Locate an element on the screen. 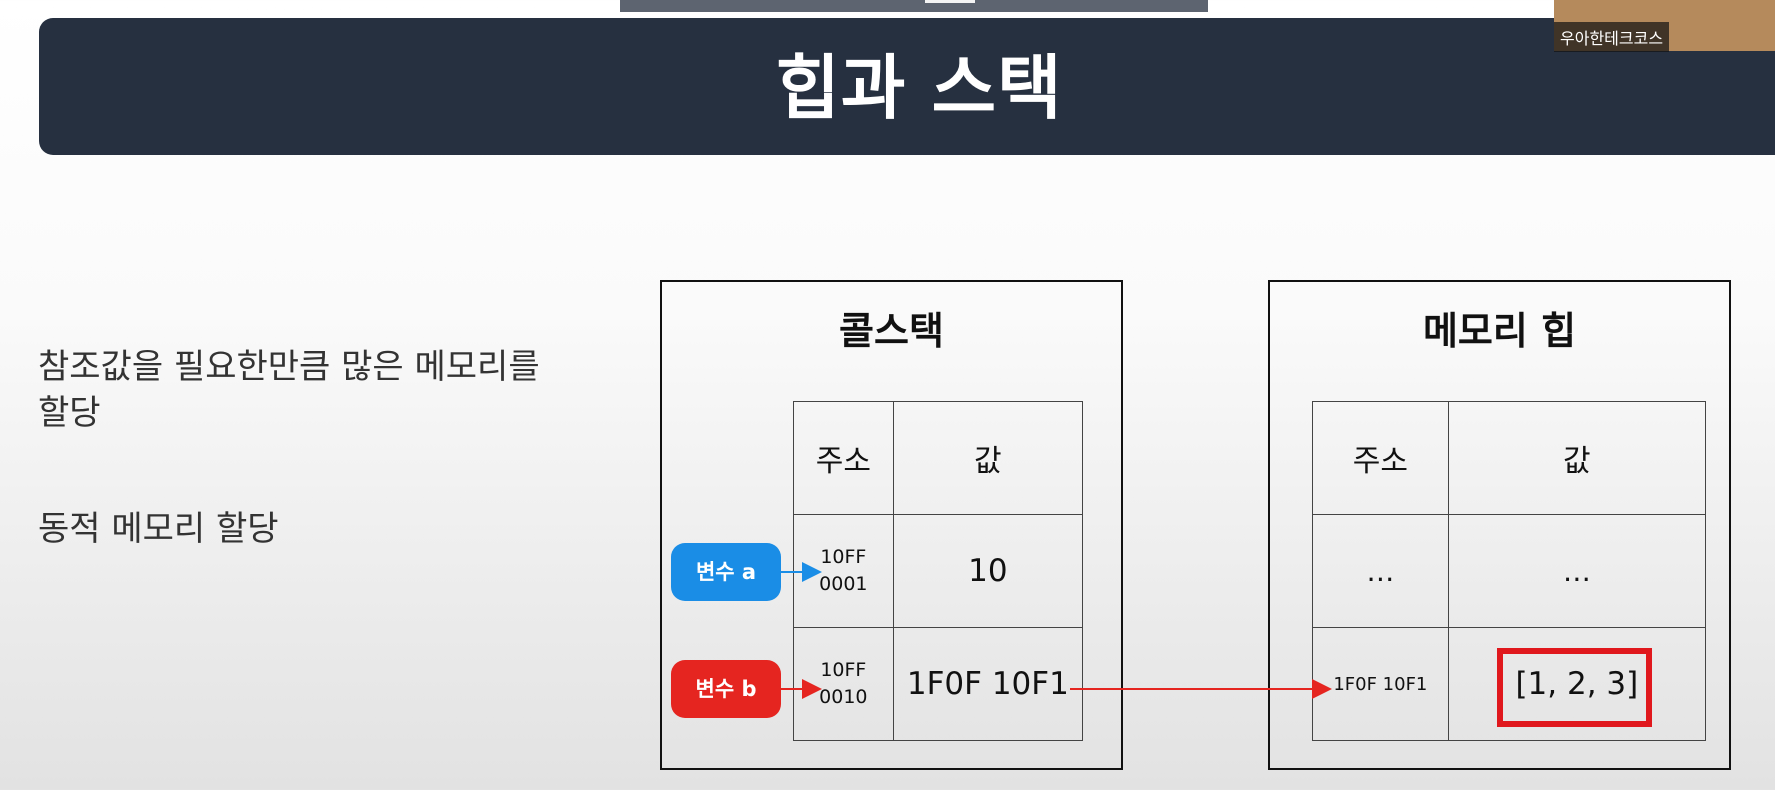 This screenshot has height=790, width=1775. memory-heap-table: 주소 값 … … 1F0F 10F1 [1, 2, 3] is located at coordinates (1509, 571).